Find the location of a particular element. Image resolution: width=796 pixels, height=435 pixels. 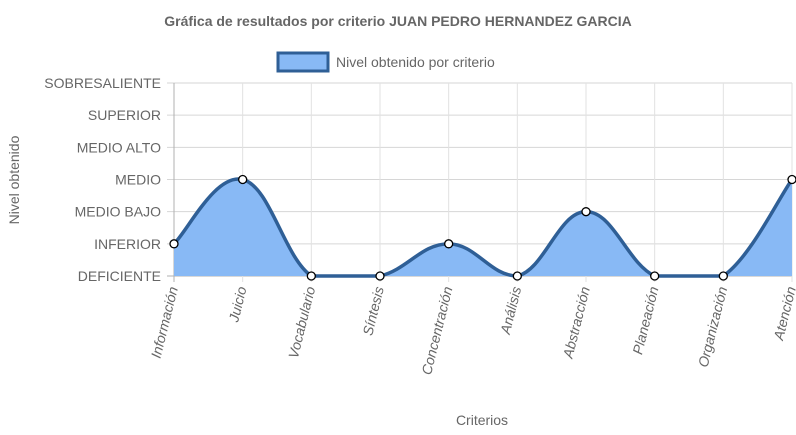

y-tick-label: SOBRESALIENTE is located at coordinates (102, 83).